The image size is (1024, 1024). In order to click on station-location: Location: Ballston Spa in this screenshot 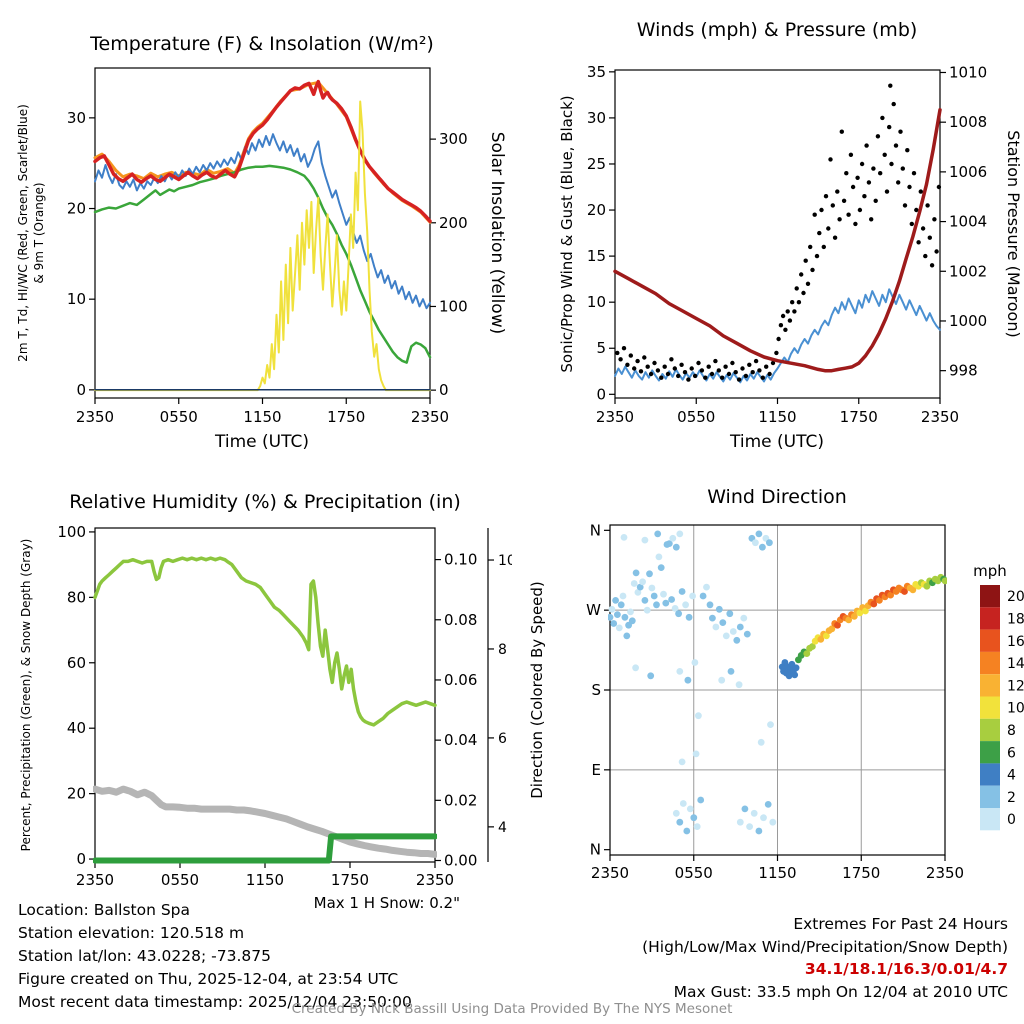, I will do `click(104, 910)`.